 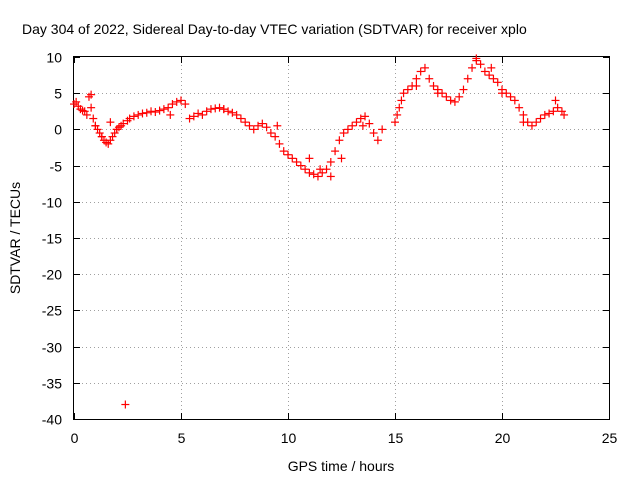 I want to click on y-tick-label: -25, so click(x=52, y=311).